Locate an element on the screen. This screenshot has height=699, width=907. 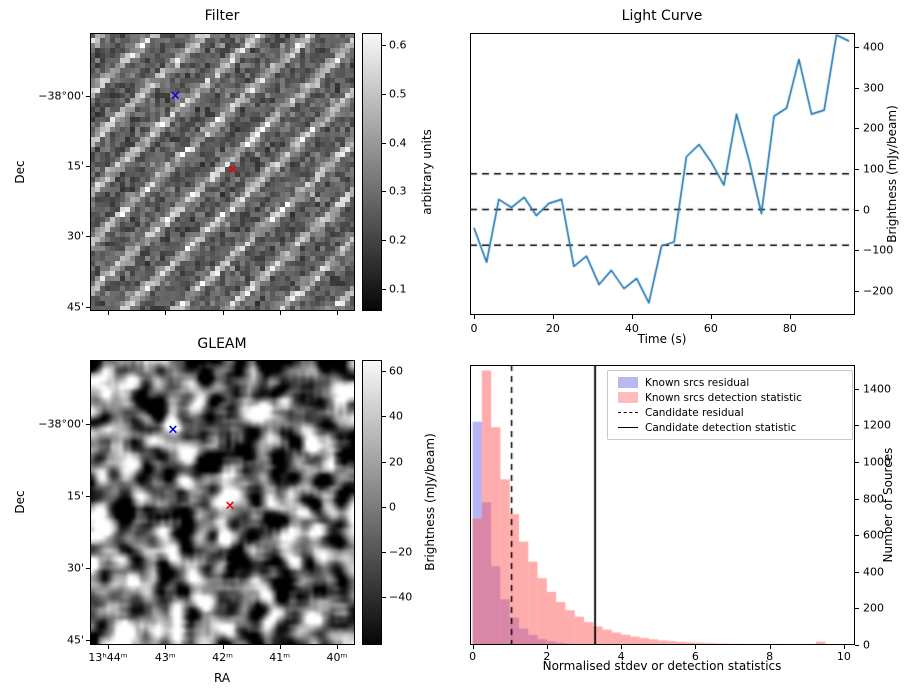
lc-ytick-label: 400 is located at coordinates (873, 47).